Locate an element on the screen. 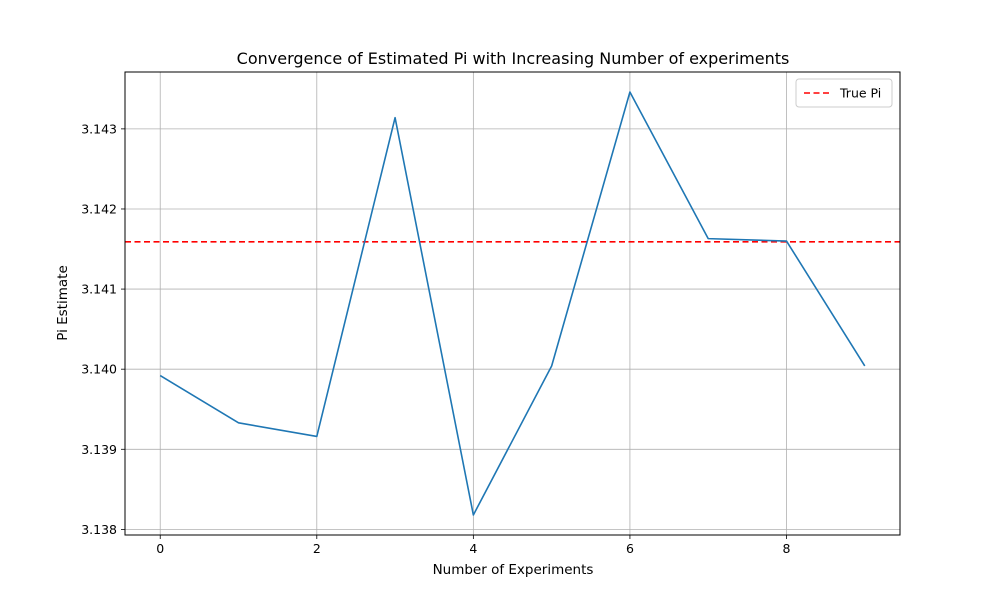 The height and width of the screenshot is (604, 1000). legend: True Pi is located at coordinates (844, 93).